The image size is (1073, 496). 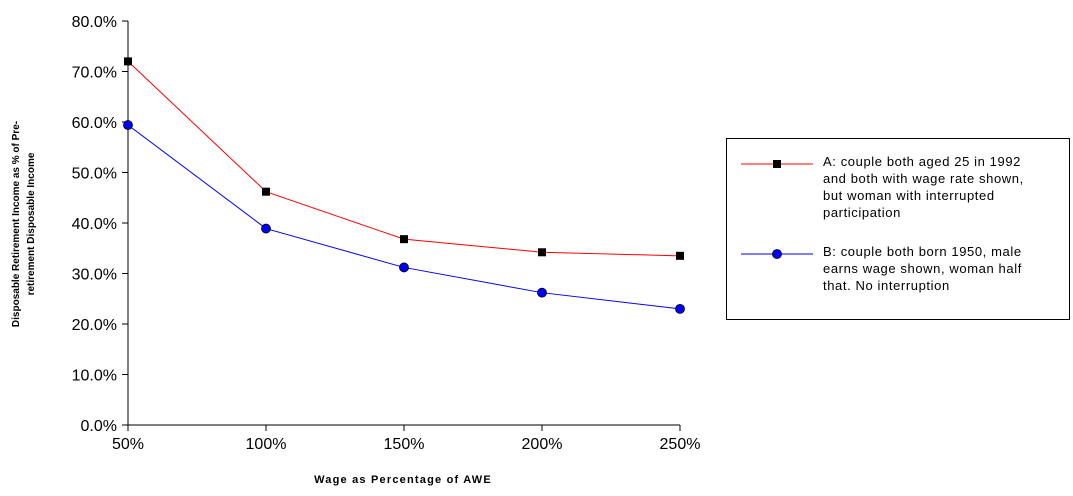 I want to click on x-tick-label: 200%, so click(x=542, y=444).